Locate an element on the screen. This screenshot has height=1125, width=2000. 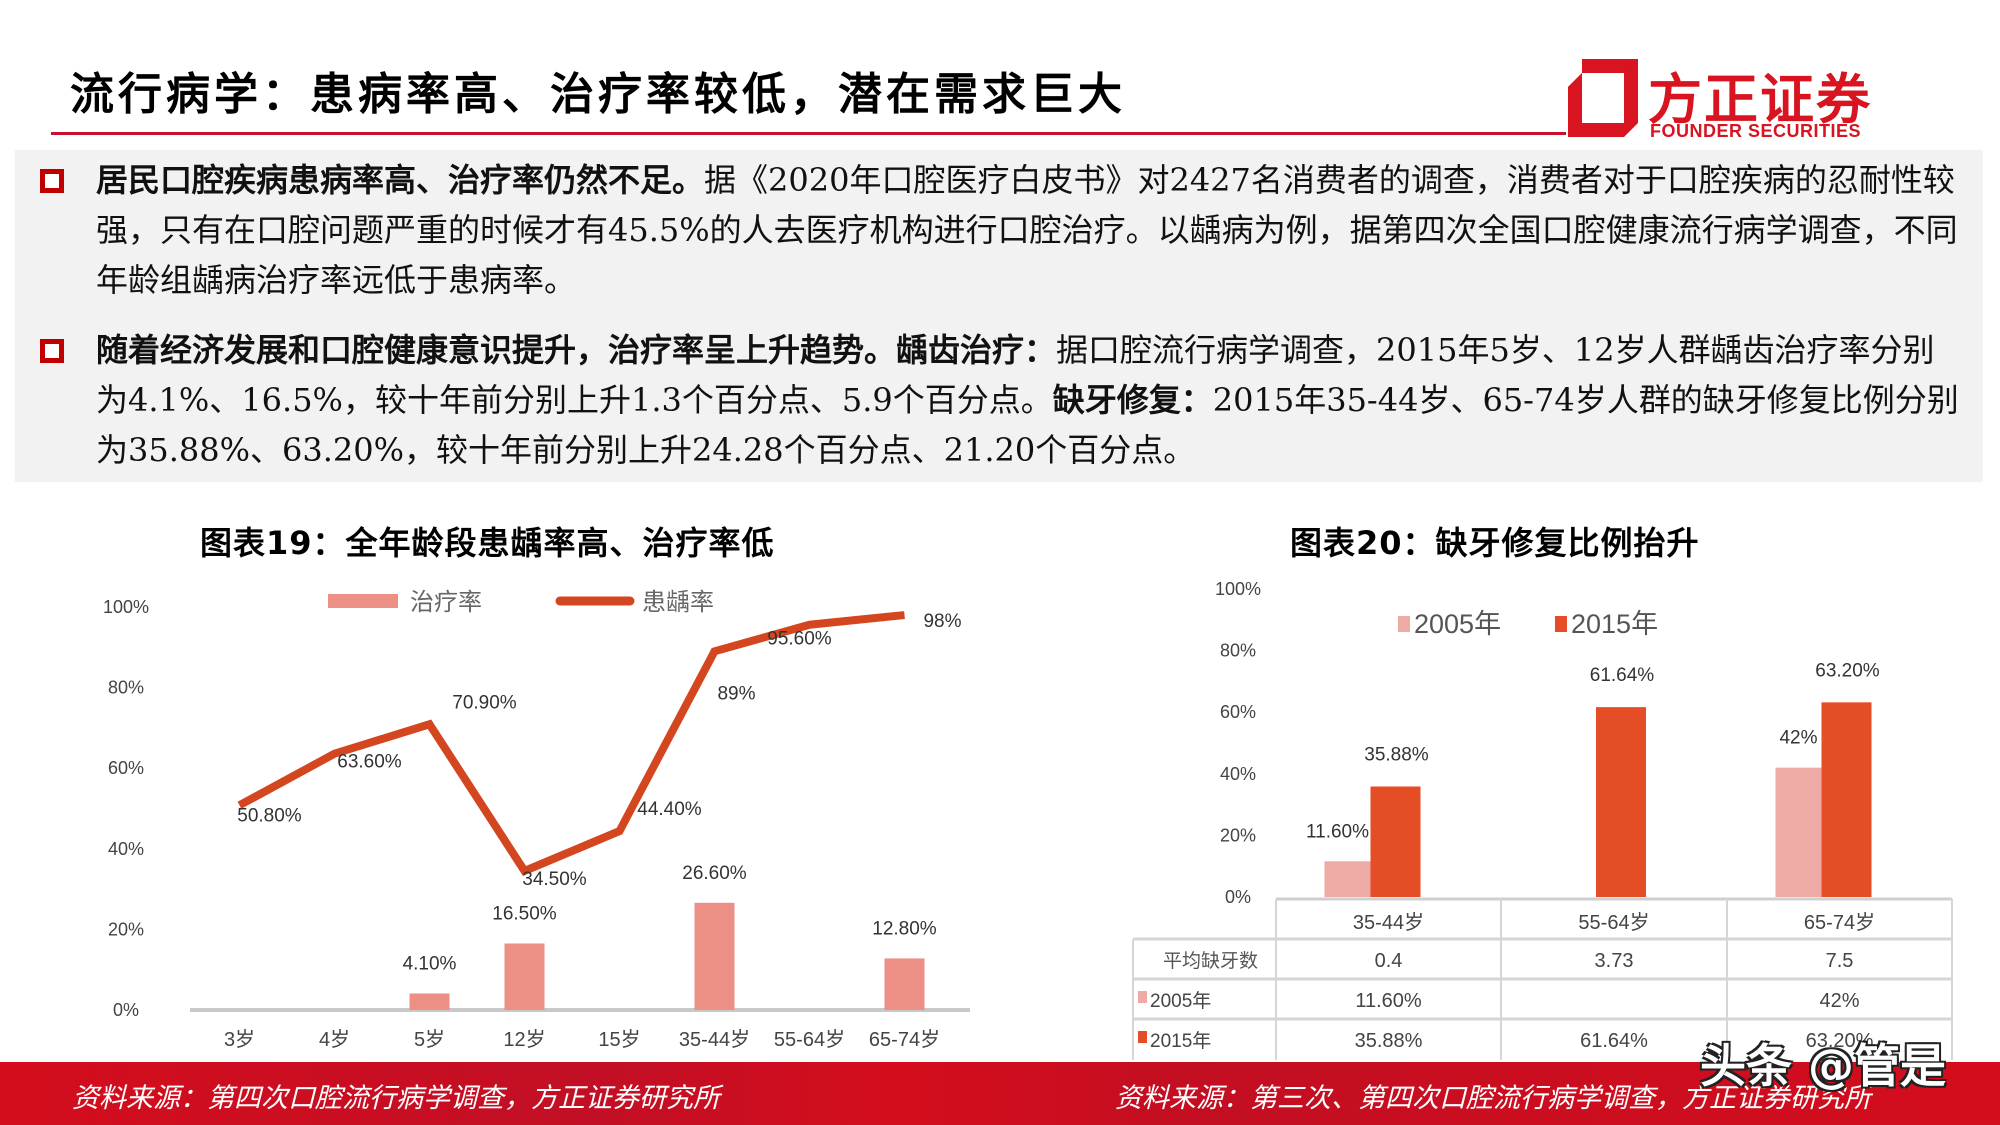
chart-19-title: 图表19：全年龄段患龋率高、治疗率低 is located at coordinates (487, 543).